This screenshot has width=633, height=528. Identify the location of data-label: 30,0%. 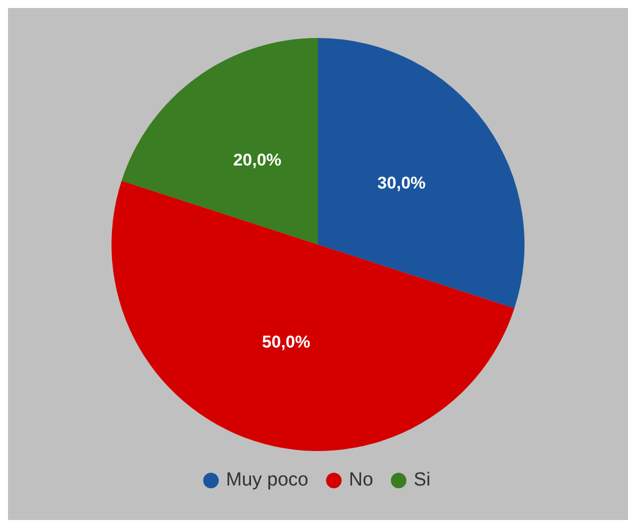
(401, 183).